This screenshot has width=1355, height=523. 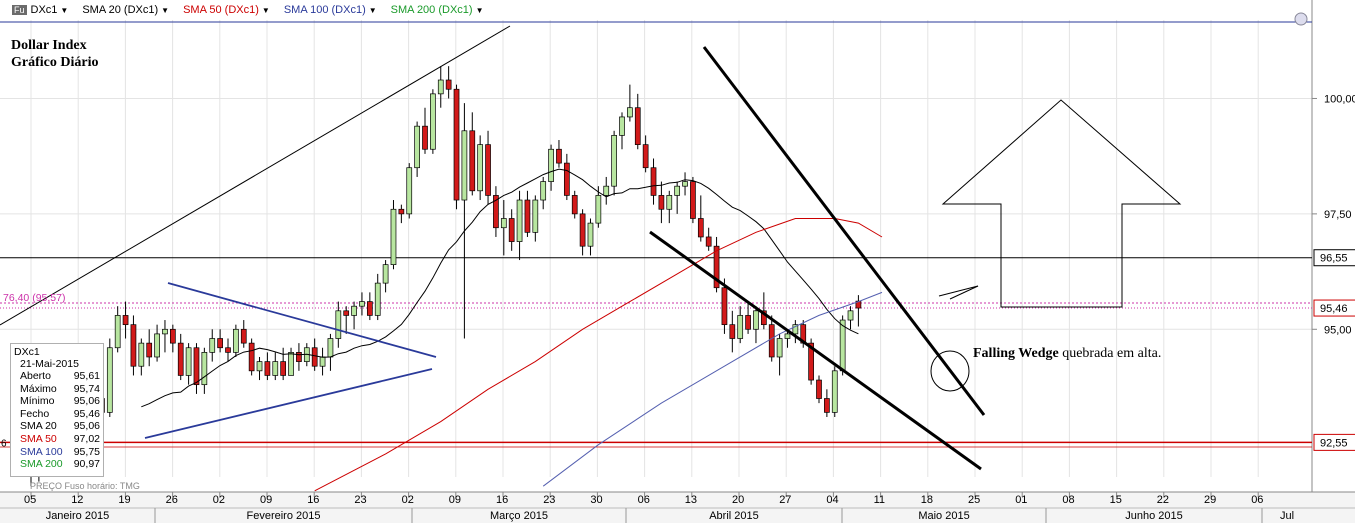 I want to click on month-label: Jul, so click(x=1287, y=516).